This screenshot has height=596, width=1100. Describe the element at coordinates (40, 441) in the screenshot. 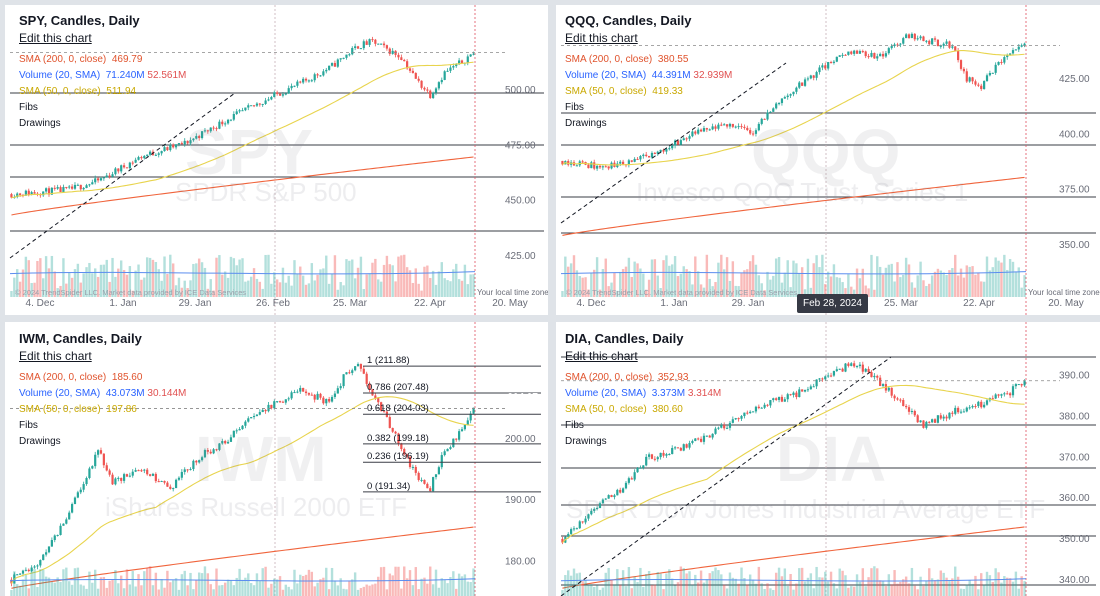

I see `iwm-legend-drawings: Drawings` at that location.